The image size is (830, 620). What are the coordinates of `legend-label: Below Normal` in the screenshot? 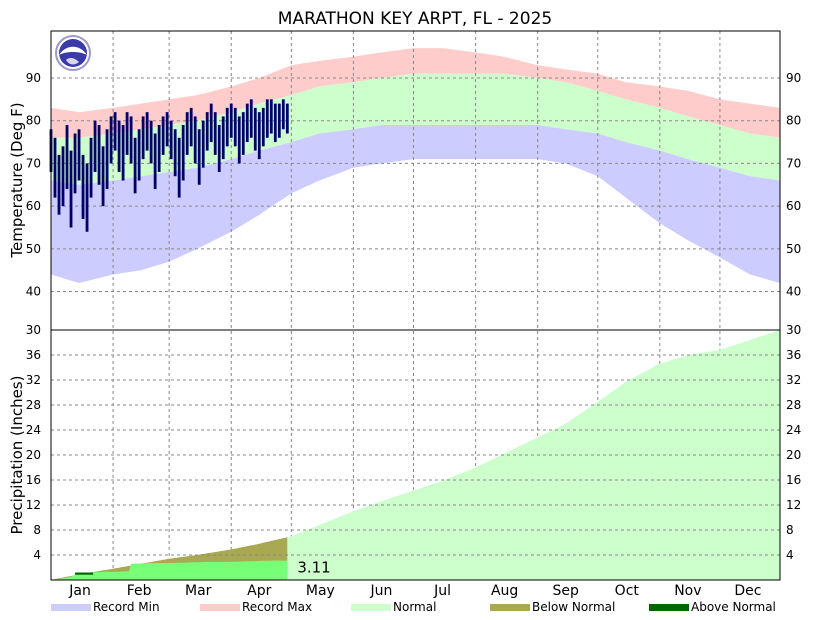 It's located at (573, 607).